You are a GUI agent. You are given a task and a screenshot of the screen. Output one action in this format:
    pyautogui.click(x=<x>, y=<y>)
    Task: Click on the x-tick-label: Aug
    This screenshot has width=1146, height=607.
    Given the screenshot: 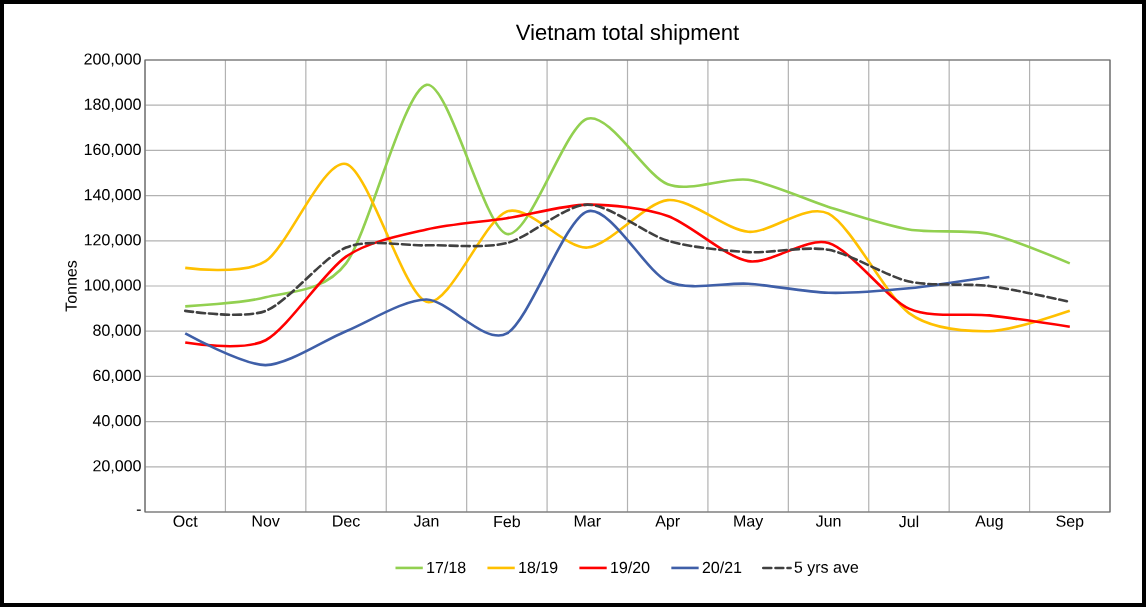 What is the action you would take?
    pyautogui.click(x=989, y=522)
    